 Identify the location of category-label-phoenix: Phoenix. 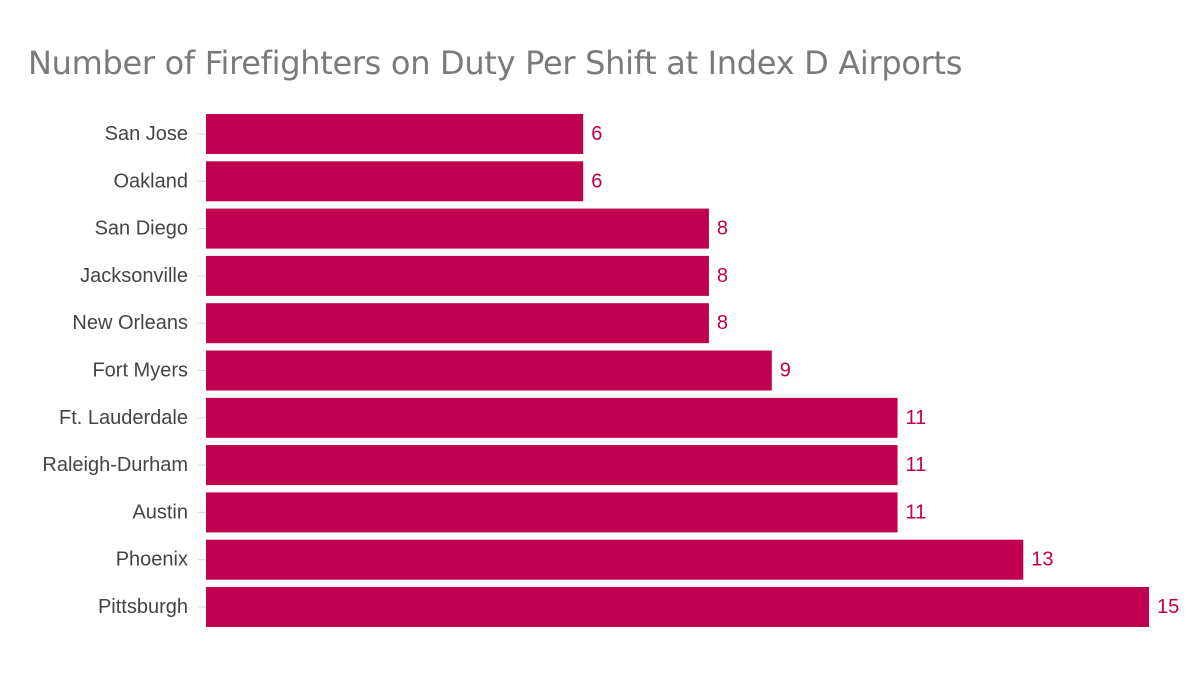
(152, 560).